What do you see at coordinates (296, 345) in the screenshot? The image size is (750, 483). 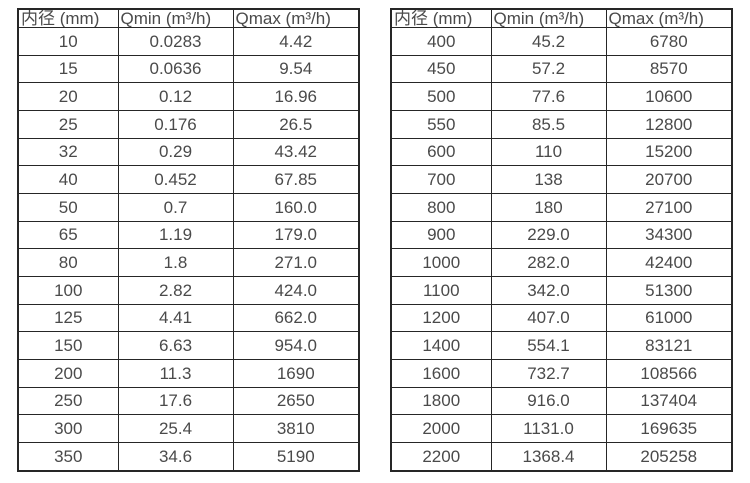 I see `table-cell: 954.0` at bounding box center [296, 345].